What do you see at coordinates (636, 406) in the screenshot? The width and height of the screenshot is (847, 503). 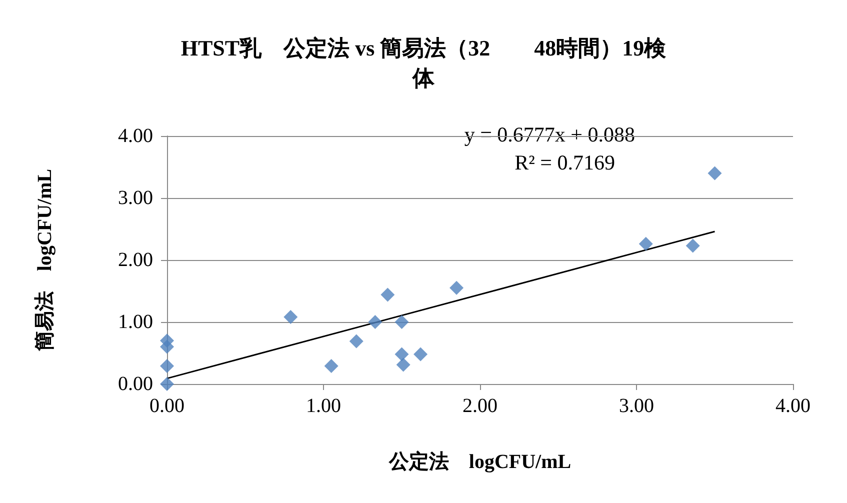 I see `x-tick-label: 3.00` at bounding box center [636, 406].